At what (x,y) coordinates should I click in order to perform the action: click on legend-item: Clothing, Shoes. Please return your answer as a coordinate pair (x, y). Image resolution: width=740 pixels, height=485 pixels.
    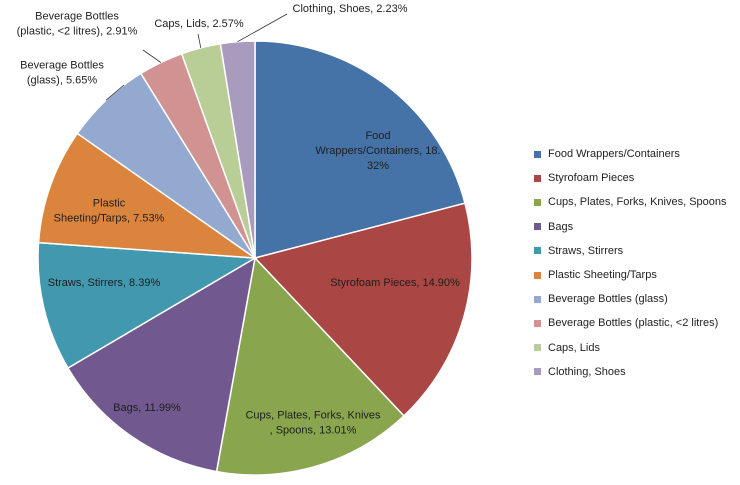
    Looking at the image, I should click on (637, 372).